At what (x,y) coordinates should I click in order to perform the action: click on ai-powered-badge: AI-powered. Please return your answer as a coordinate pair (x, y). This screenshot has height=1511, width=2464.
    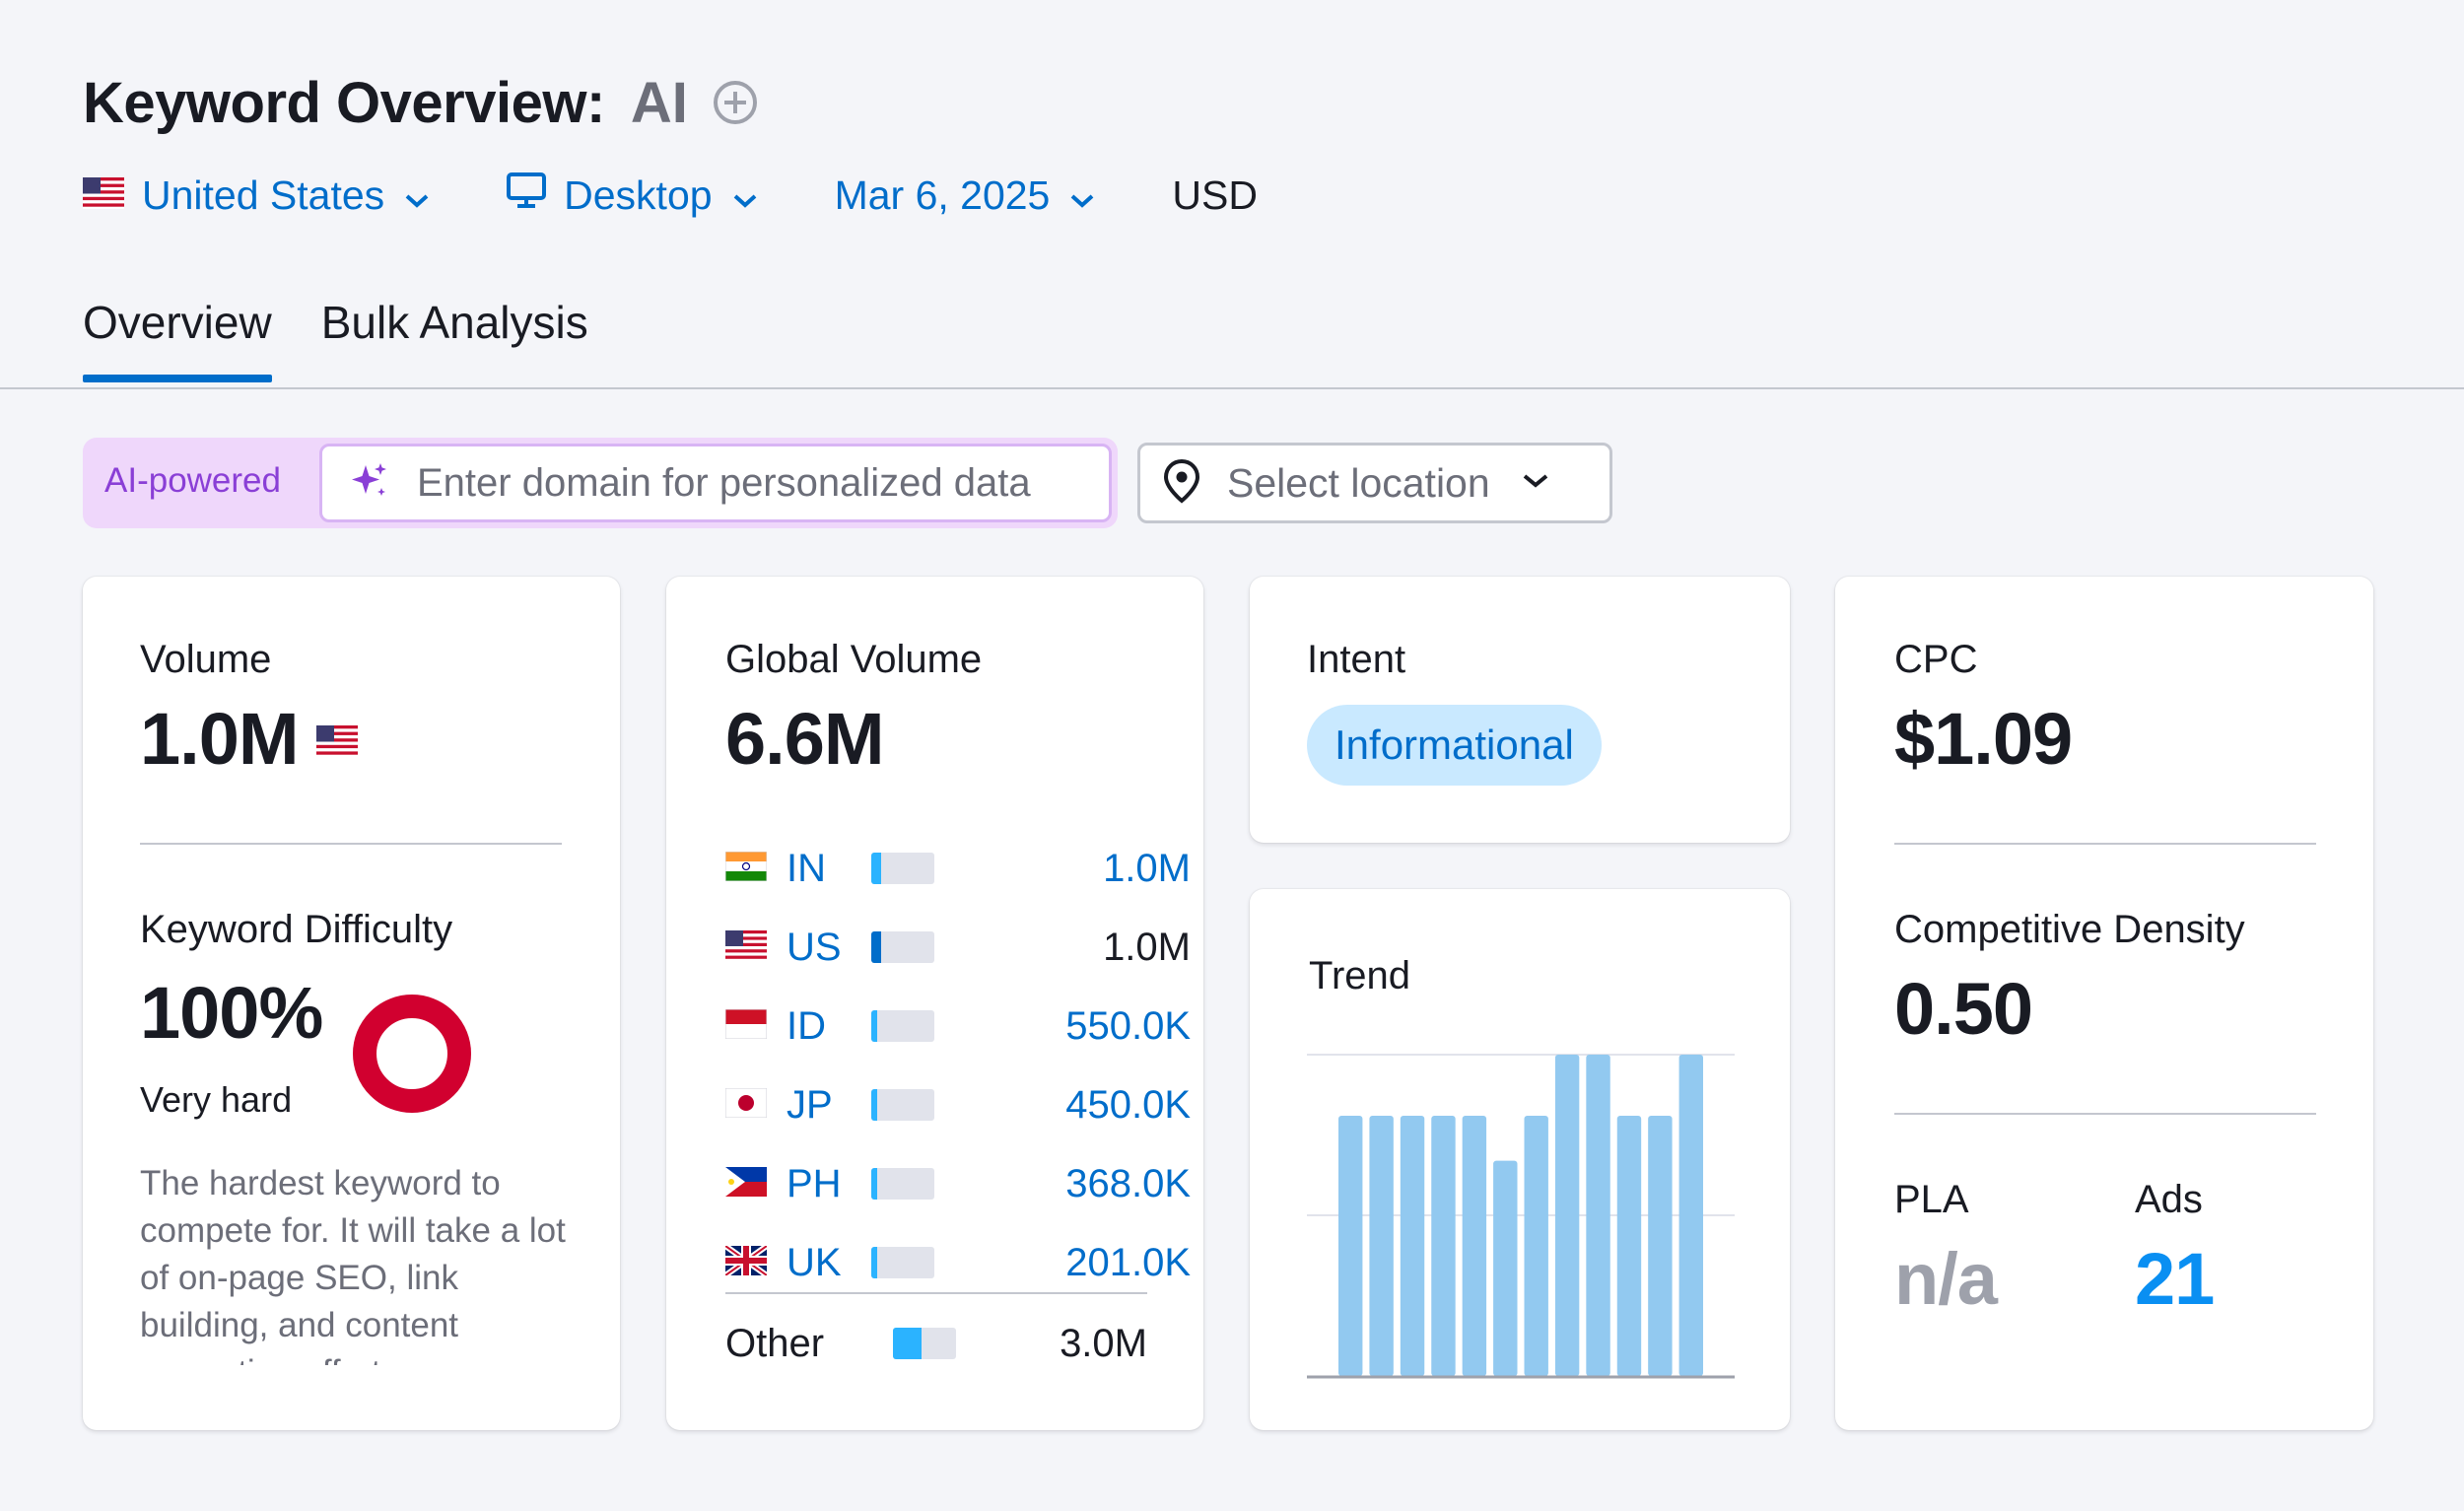
    Looking at the image, I should click on (192, 480).